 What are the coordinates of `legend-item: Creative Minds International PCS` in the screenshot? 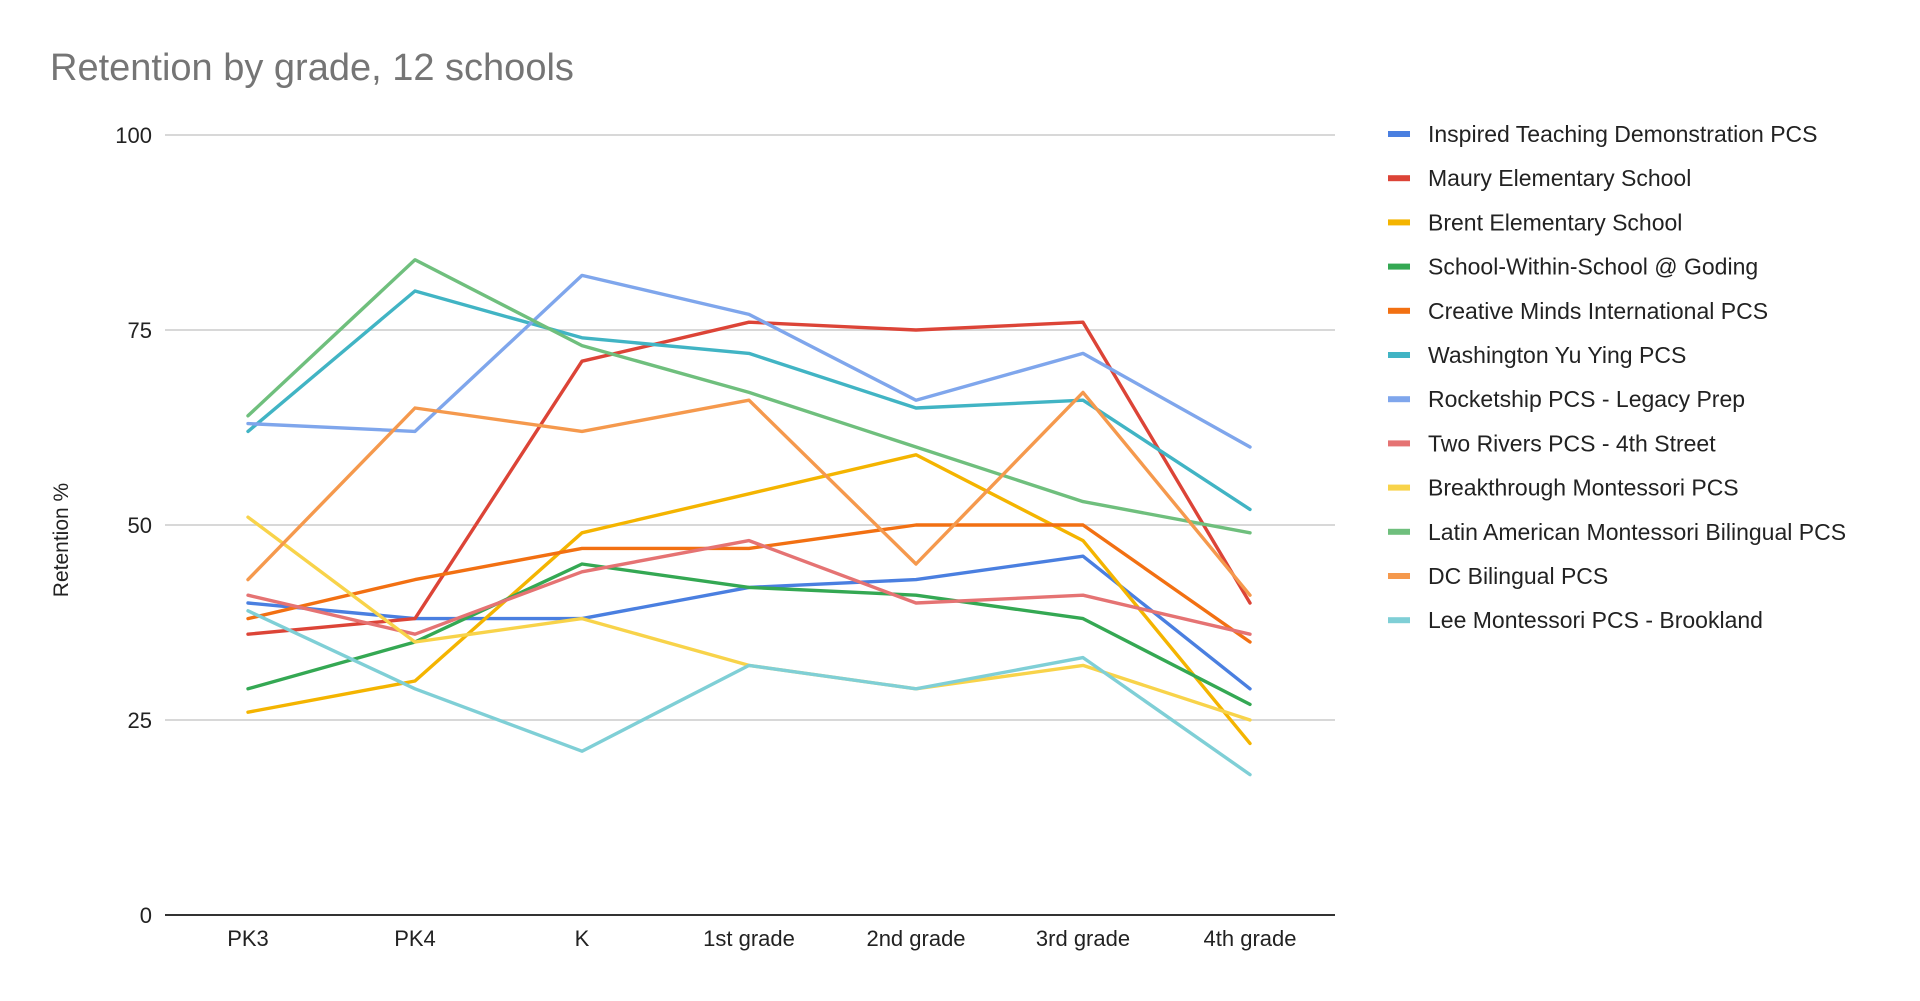 It's located at (1578, 311).